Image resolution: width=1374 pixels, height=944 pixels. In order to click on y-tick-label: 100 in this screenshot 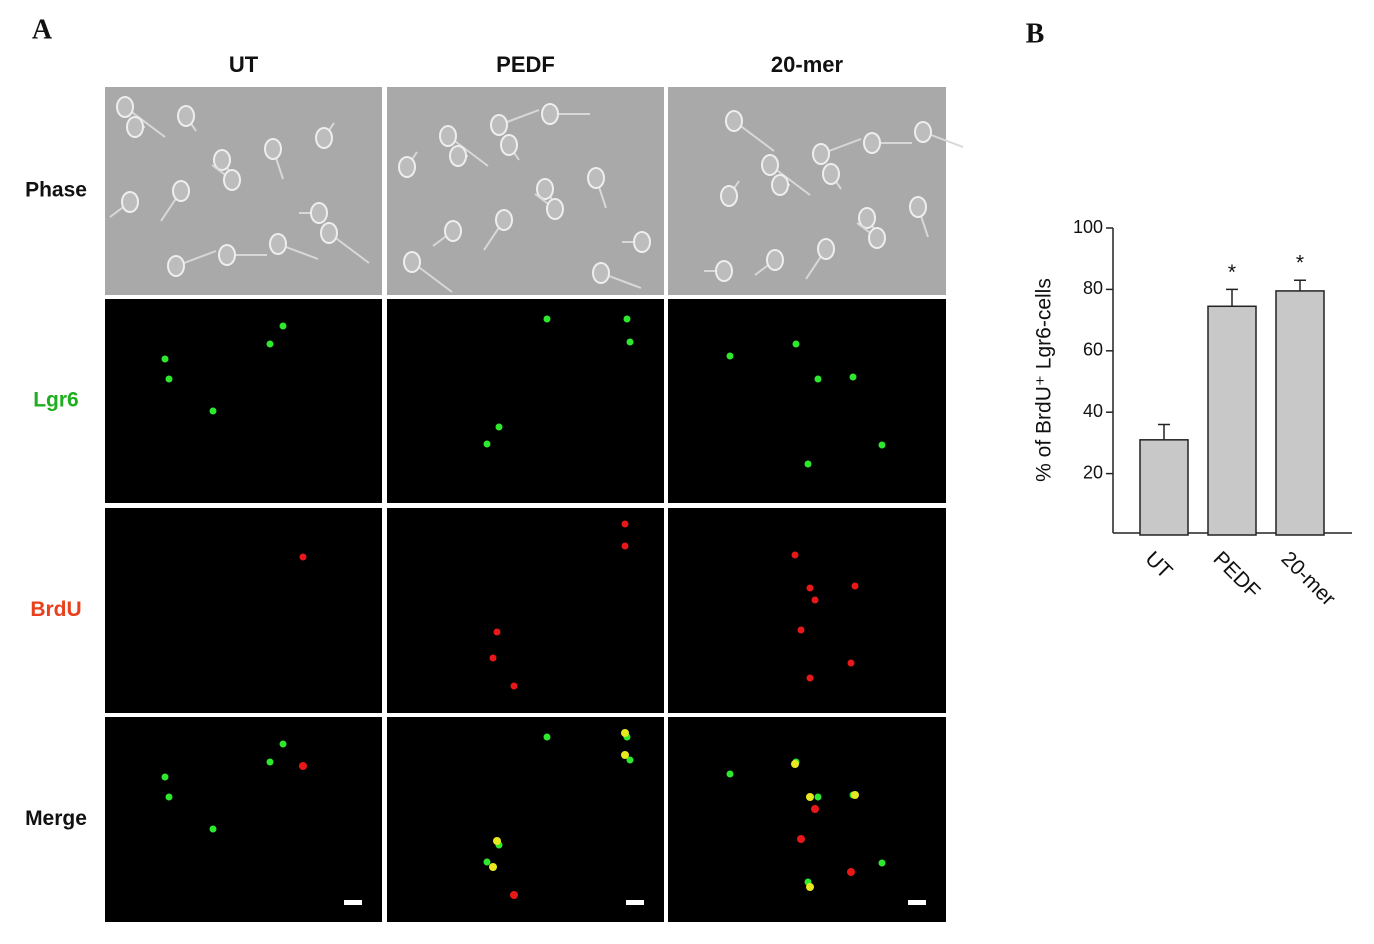, I will do `click(1088, 227)`.